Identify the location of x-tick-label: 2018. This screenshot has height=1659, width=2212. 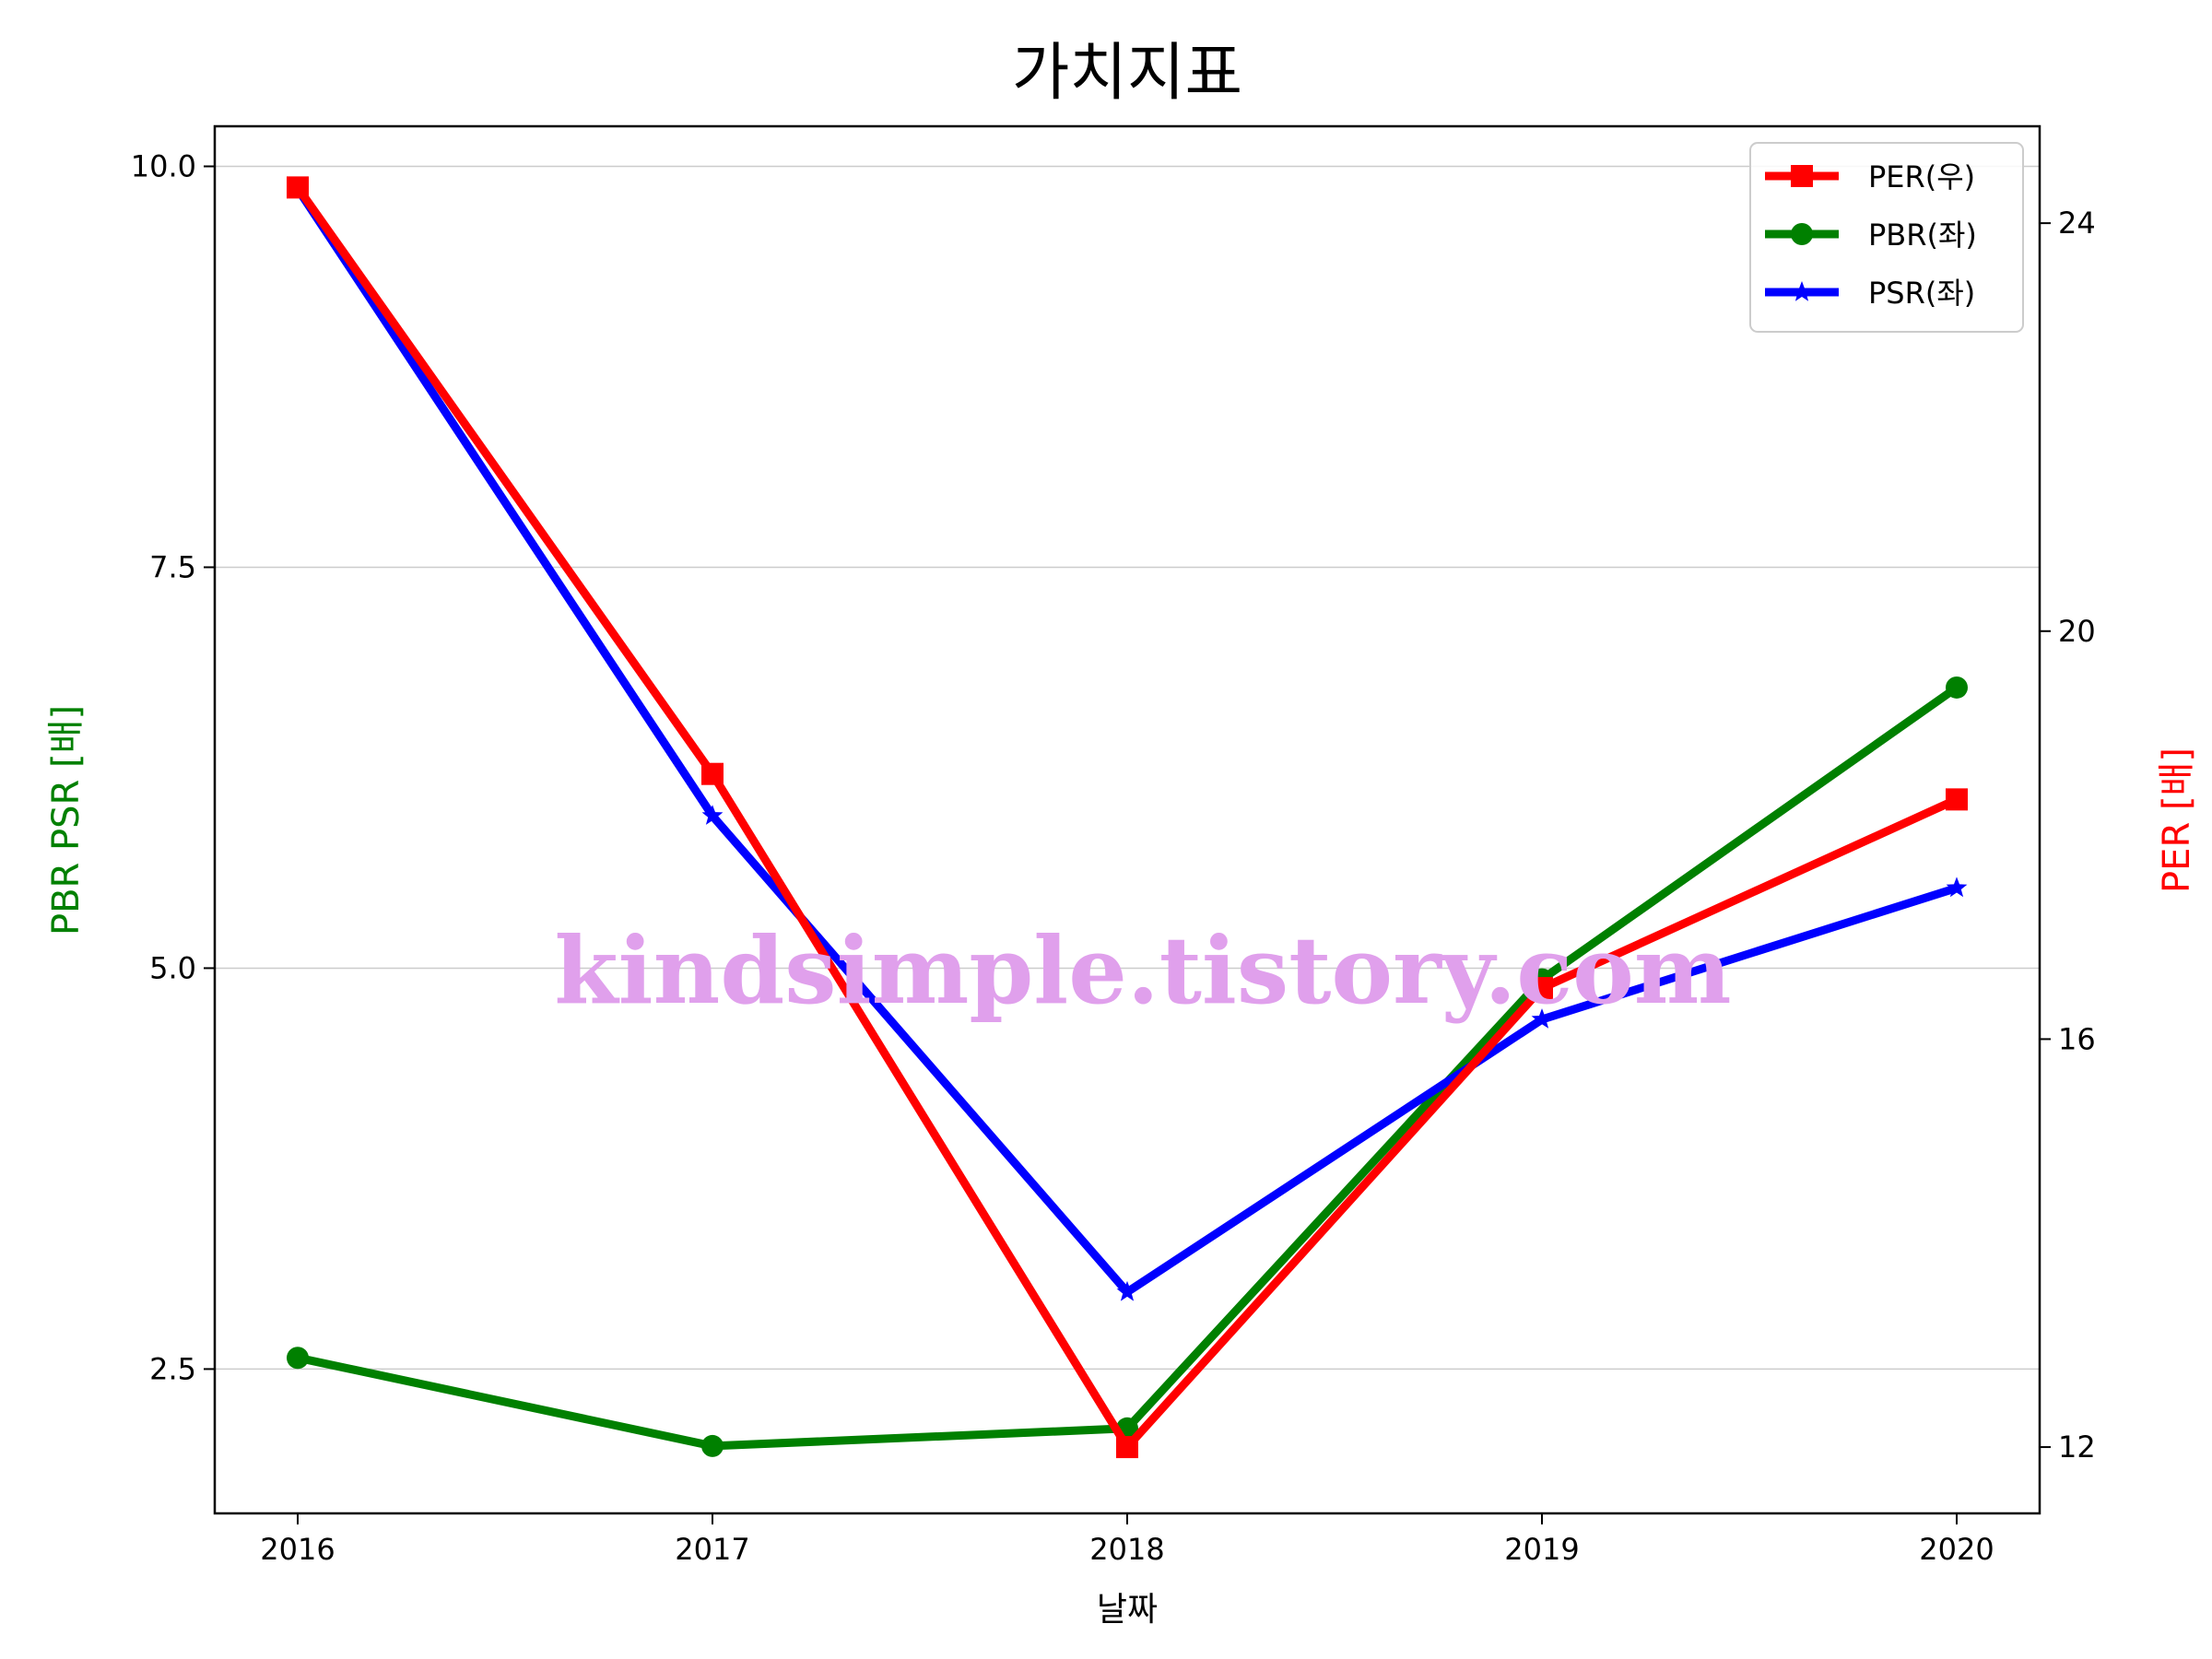
(1126, 1549).